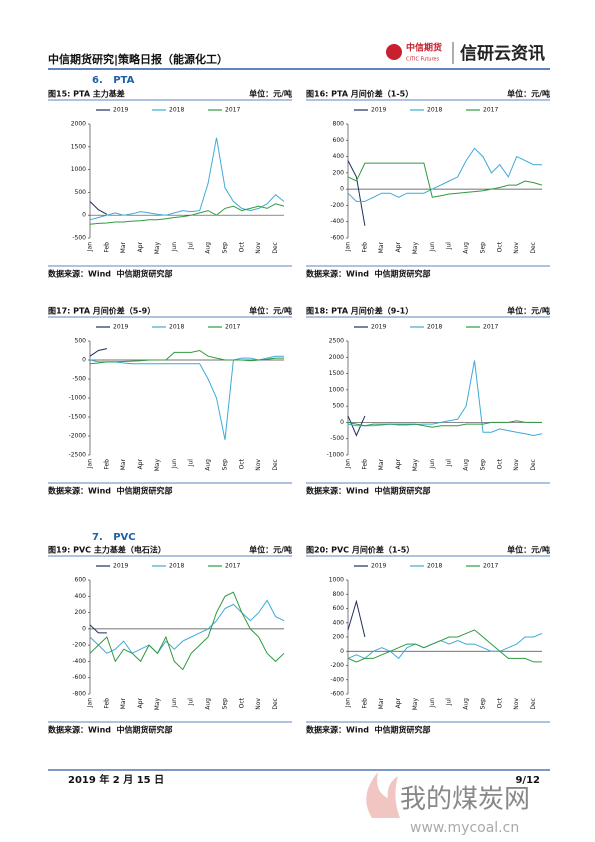  Describe the element at coordinates (394, 52) in the screenshot. I see `logo-icon` at that location.